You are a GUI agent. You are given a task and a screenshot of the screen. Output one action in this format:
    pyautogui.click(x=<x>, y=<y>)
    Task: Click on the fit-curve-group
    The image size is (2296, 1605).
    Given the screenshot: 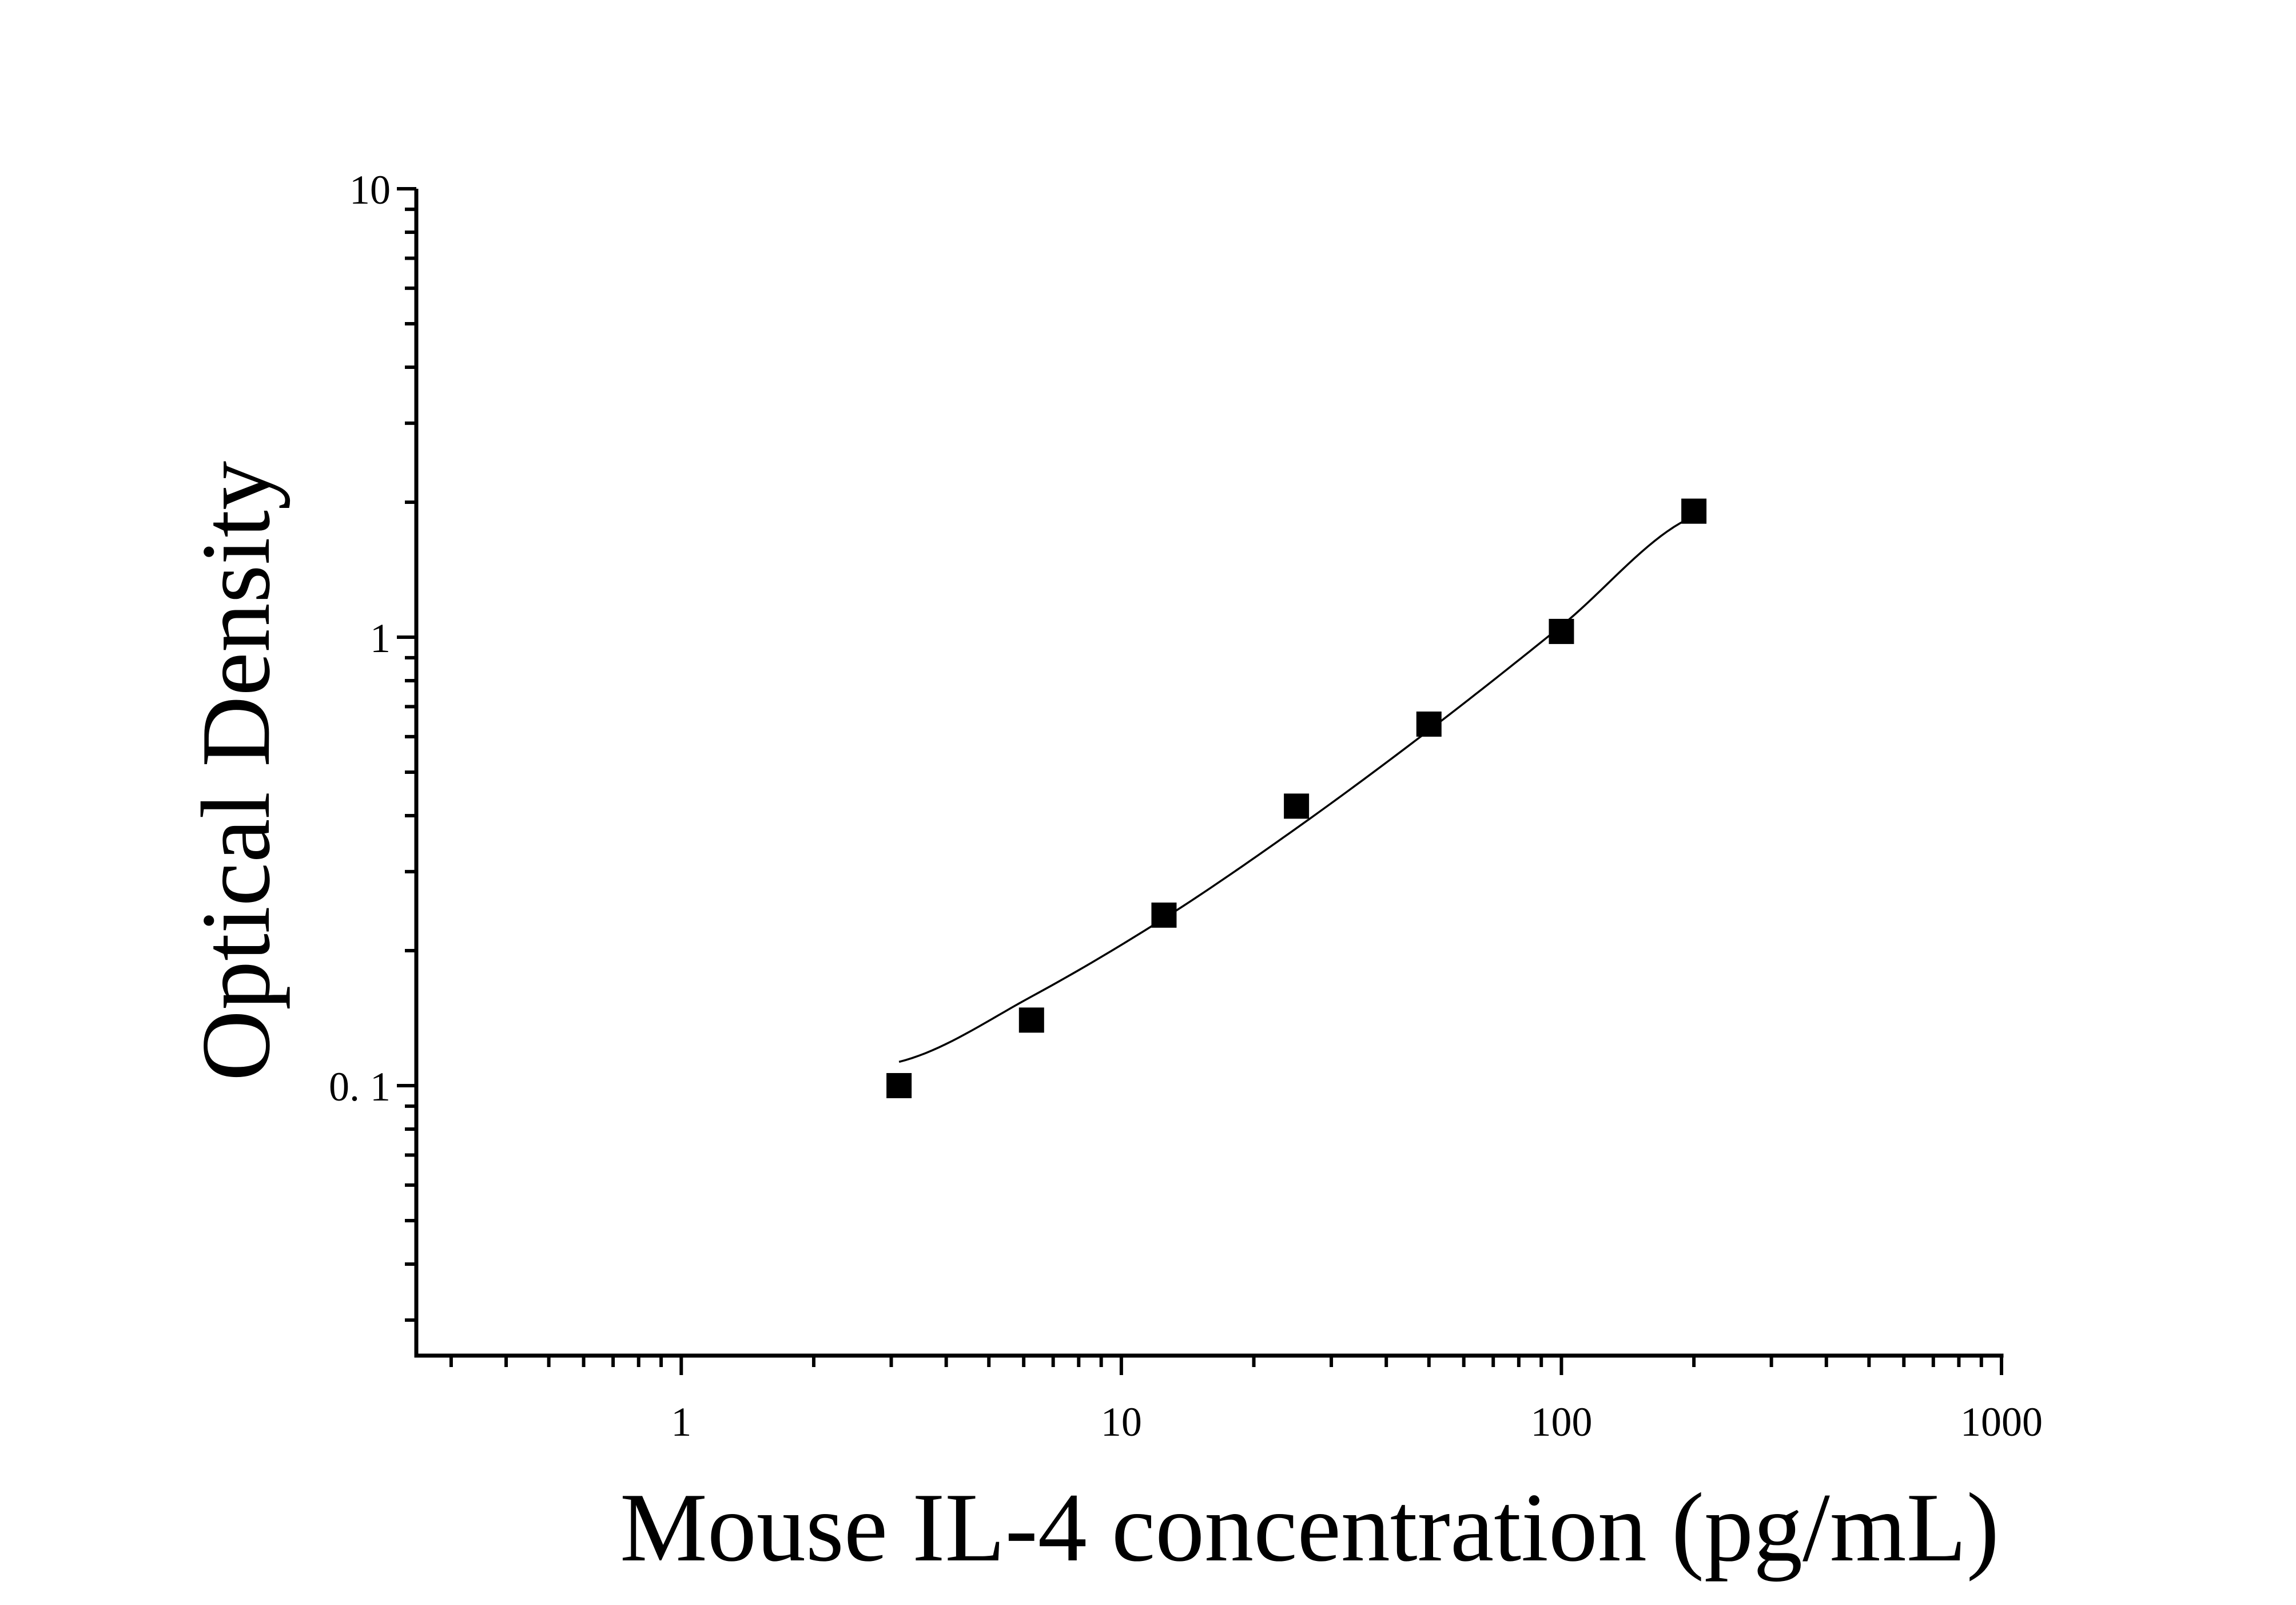 What is the action you would take?
    pyautogui.click(x=1296, y=789)
    